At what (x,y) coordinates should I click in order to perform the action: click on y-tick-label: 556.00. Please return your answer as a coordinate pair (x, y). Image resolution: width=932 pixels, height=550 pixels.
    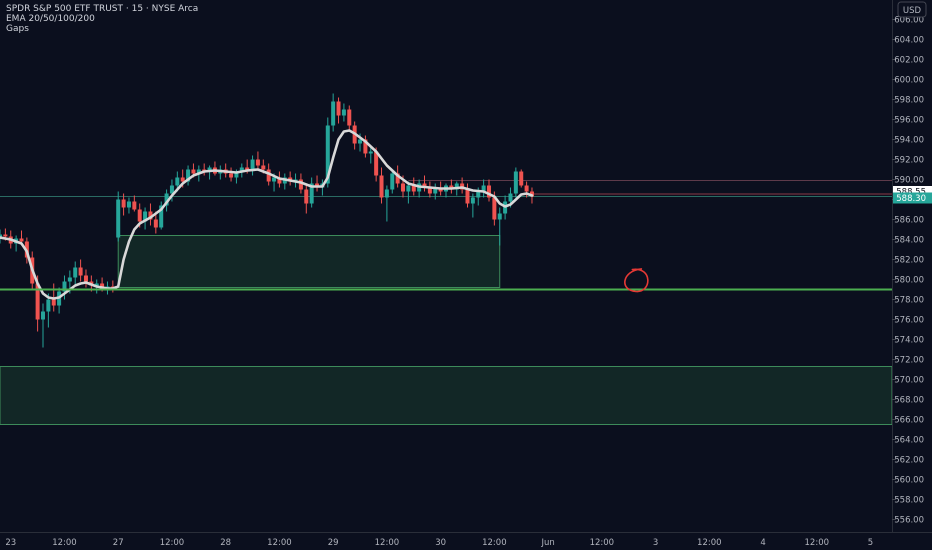
    Looking at the image, I should click on (909, 521).